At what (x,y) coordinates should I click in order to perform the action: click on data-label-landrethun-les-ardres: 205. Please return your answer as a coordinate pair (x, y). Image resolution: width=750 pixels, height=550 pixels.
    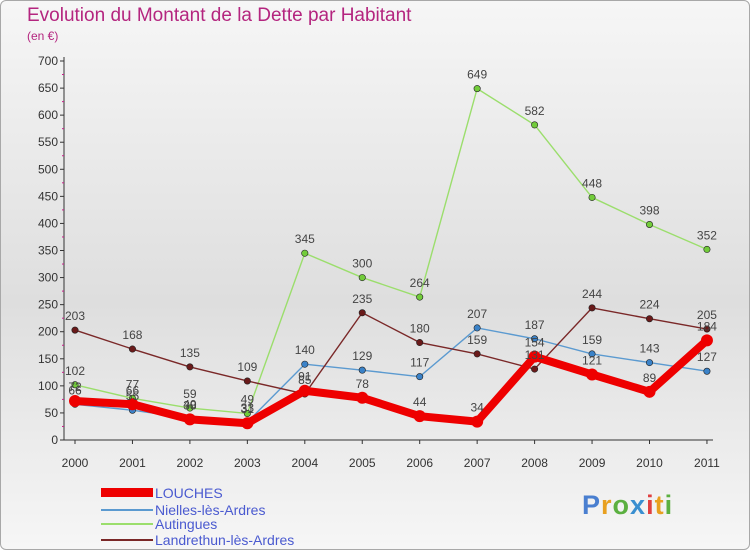
    Looking at the image, I should click on (707, 315).